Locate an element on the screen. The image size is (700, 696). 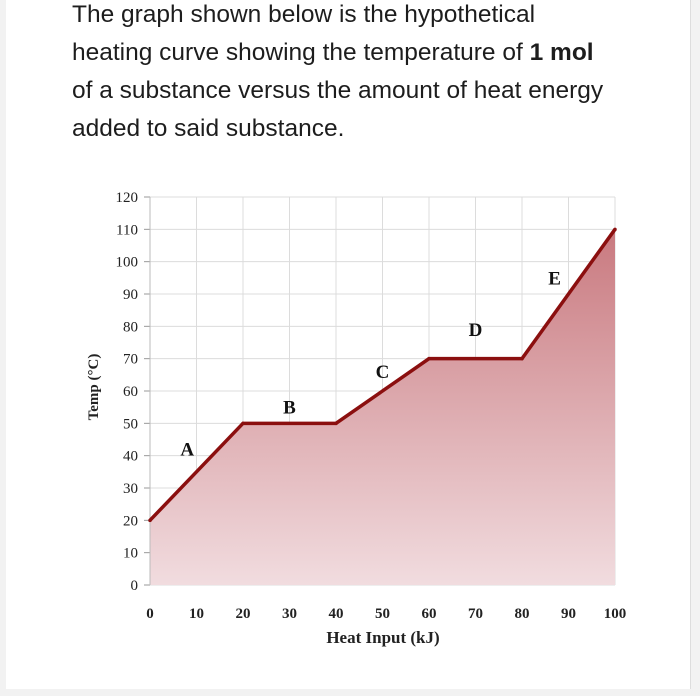
x-tick-label: 90 is located at coordinates (568, 614).